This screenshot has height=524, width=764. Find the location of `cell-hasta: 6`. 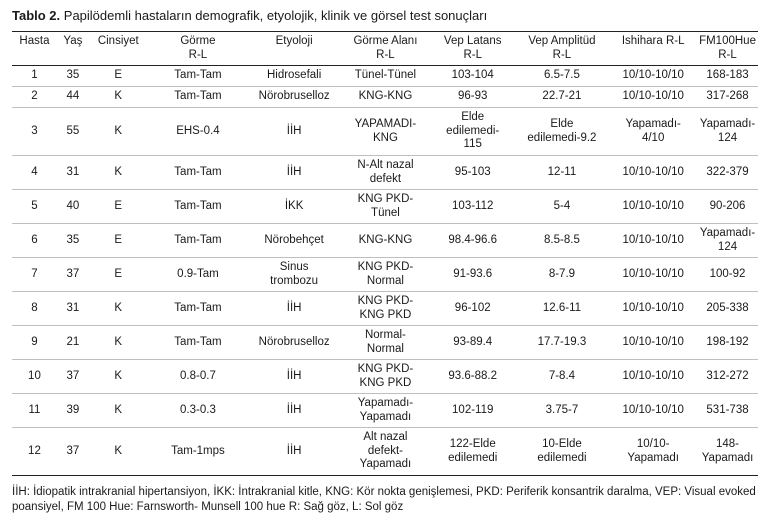

cell-hasta: 6 is located at coordinates (34, 239).